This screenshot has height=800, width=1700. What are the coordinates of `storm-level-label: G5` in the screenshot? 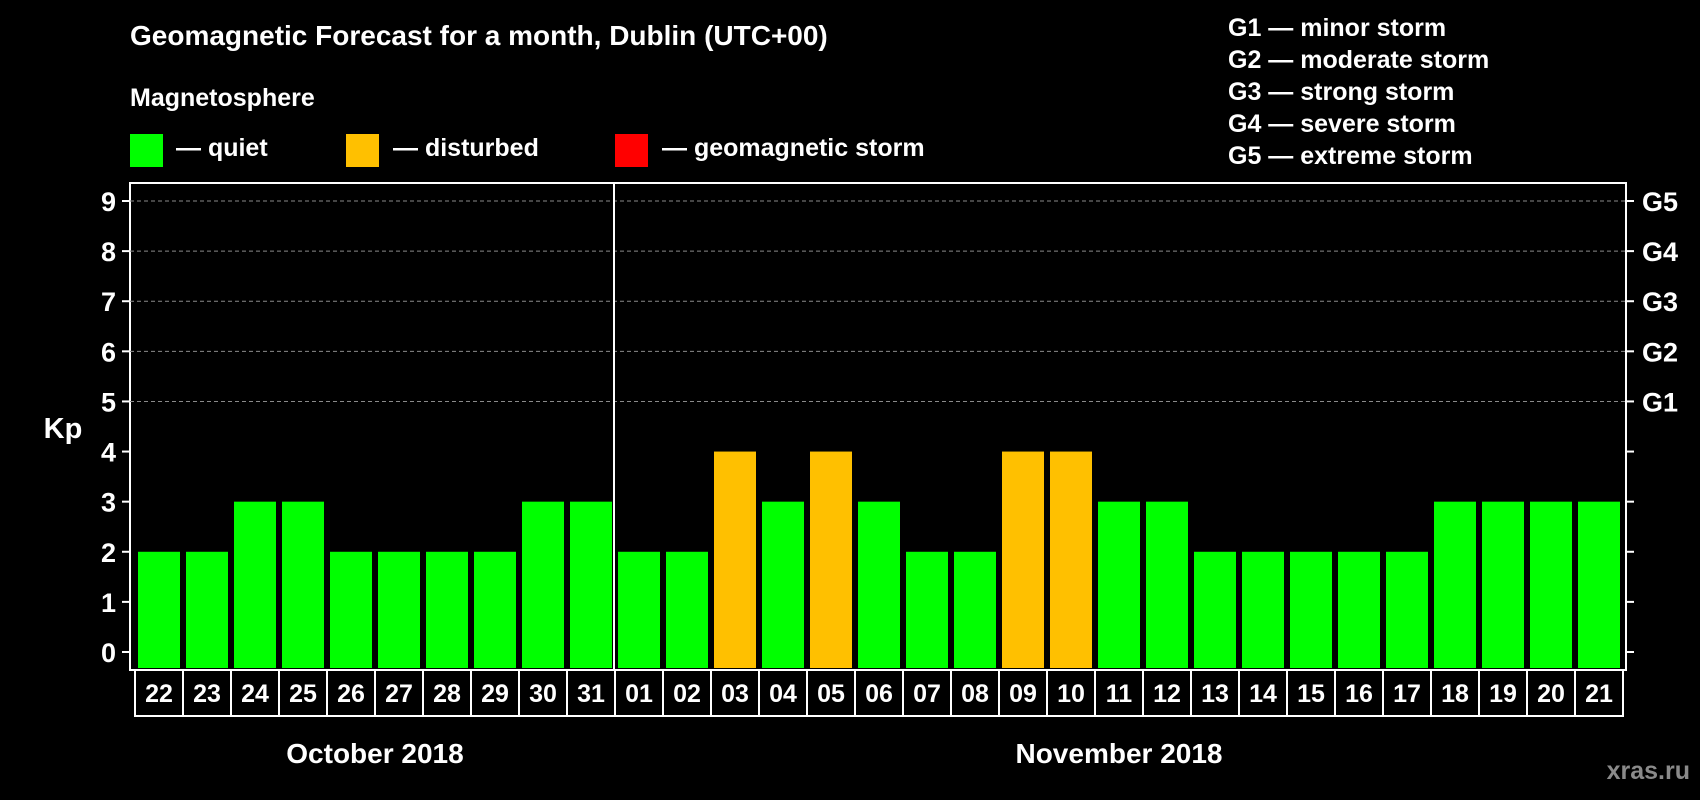 It's located at (1660, 202).